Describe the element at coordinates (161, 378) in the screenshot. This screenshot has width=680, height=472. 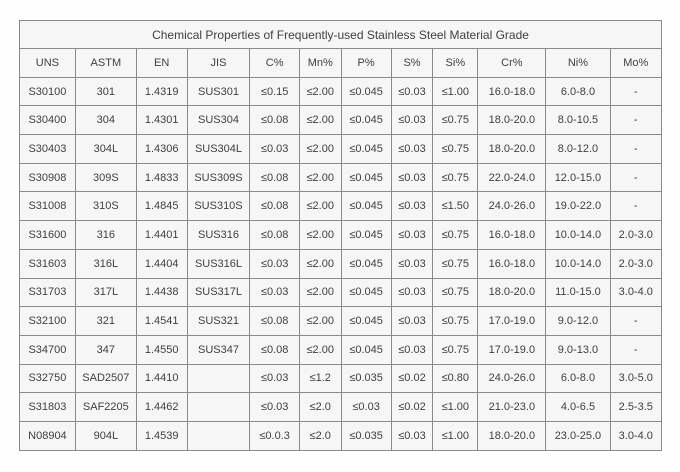
I see `table-cell: 1.4410` at that location.